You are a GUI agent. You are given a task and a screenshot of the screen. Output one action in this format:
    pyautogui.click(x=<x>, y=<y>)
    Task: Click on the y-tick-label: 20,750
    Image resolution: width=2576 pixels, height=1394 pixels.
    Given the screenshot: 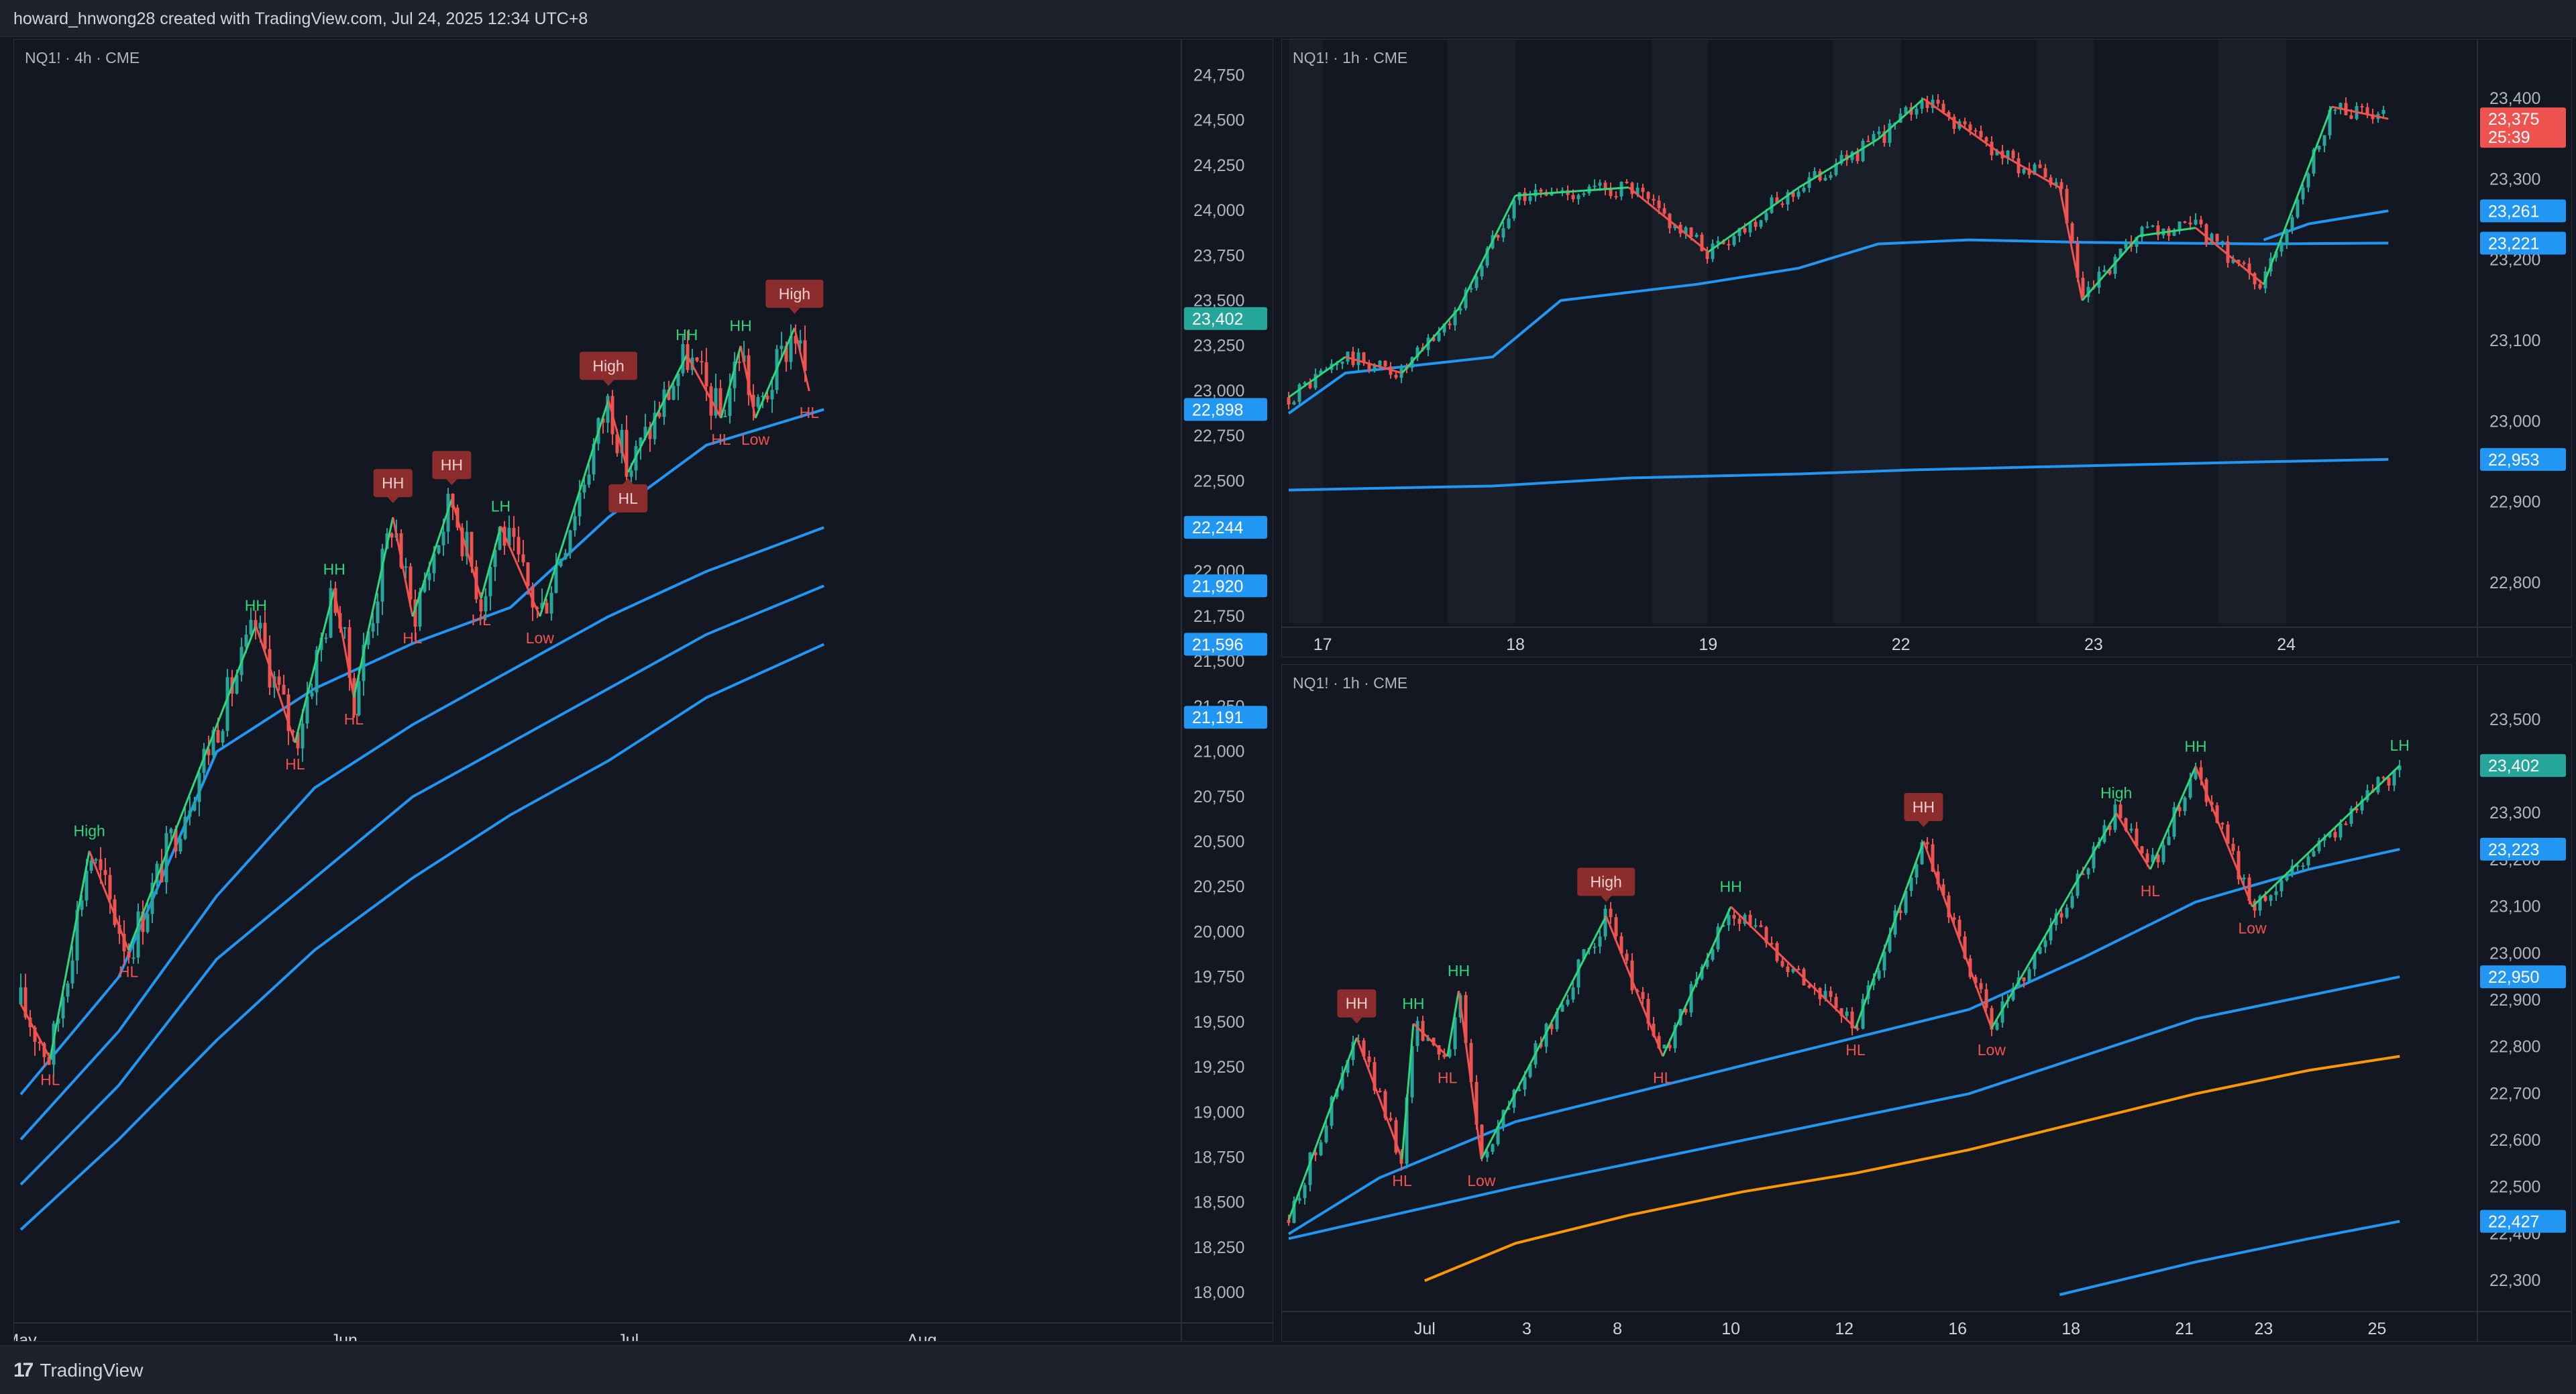 What is the action you would take?
    pyautogui.click(x=1218, y=797)
    